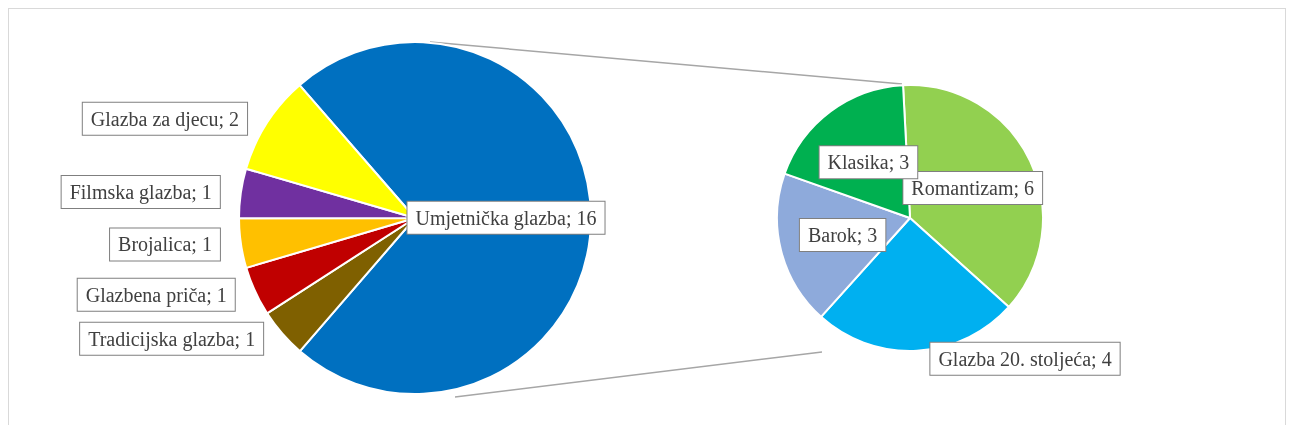 This screenshot has width=1289, height=425. What do you see at coordinates (130, 193) in the screenshot?
I see `slice-label: Filmska glazba` at bounding box center [130, 193].